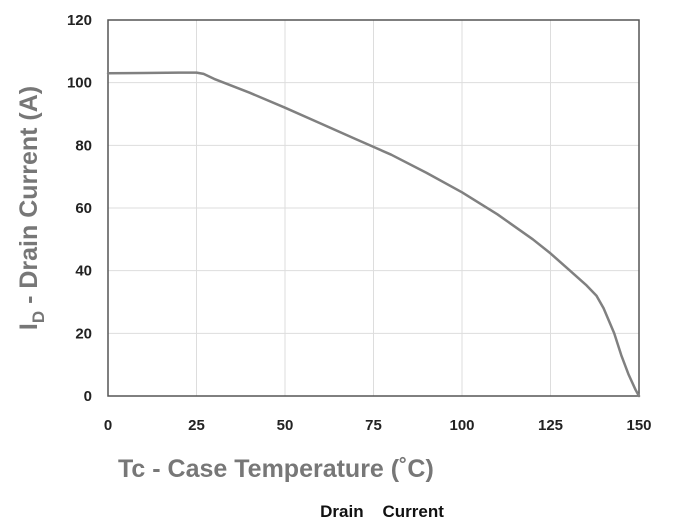  I want to click on y-tick-label-2: 40, so click(83, 271).